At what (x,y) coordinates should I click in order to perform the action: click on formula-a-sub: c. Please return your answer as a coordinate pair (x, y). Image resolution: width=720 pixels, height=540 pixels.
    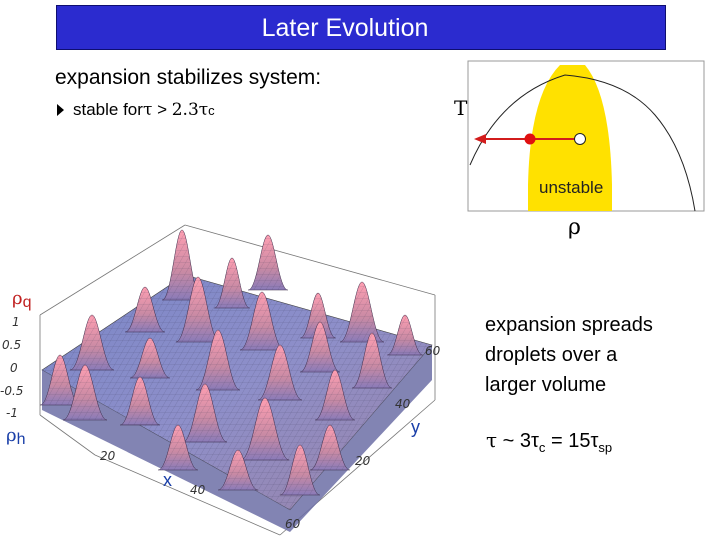
    Looking at the image, I should click on (542, 447).